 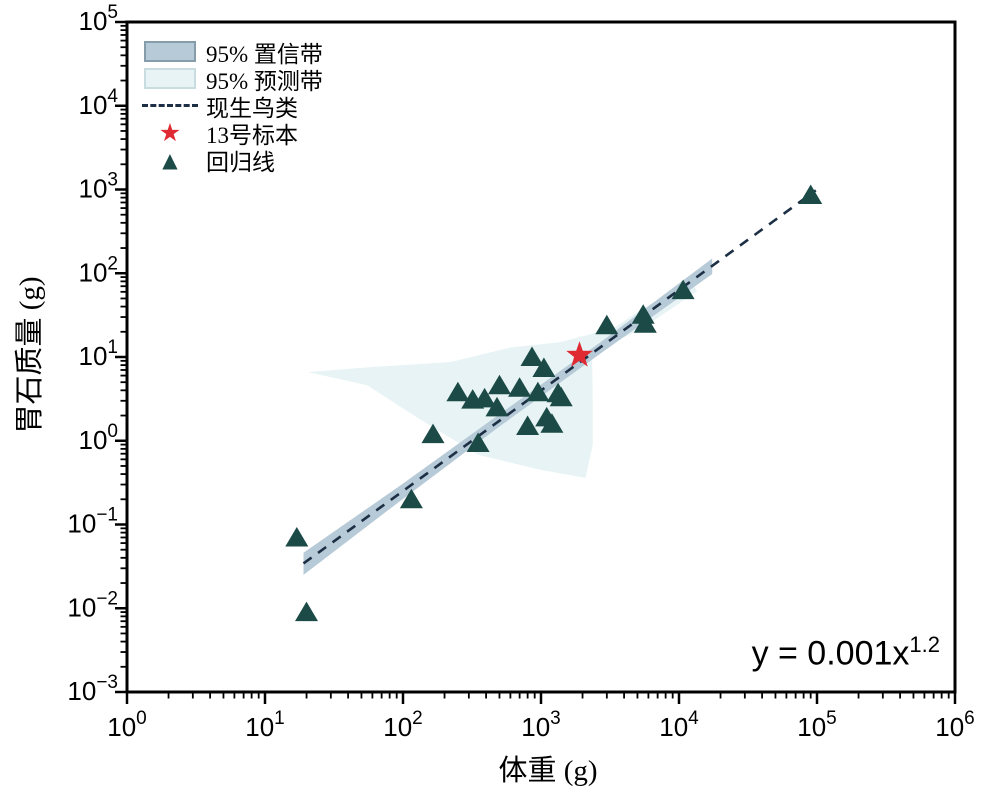 I want to click on triangle-icon: ▲, so click(x=170, y=159).